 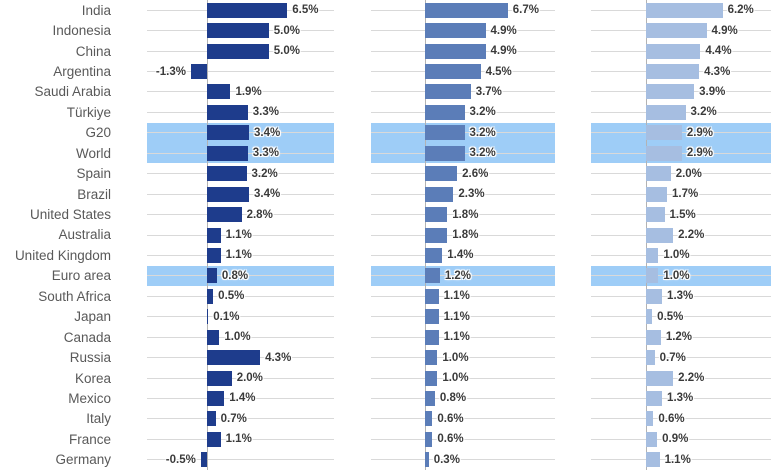 I want to click on category-label-india: India, so click(x=96, y=10).